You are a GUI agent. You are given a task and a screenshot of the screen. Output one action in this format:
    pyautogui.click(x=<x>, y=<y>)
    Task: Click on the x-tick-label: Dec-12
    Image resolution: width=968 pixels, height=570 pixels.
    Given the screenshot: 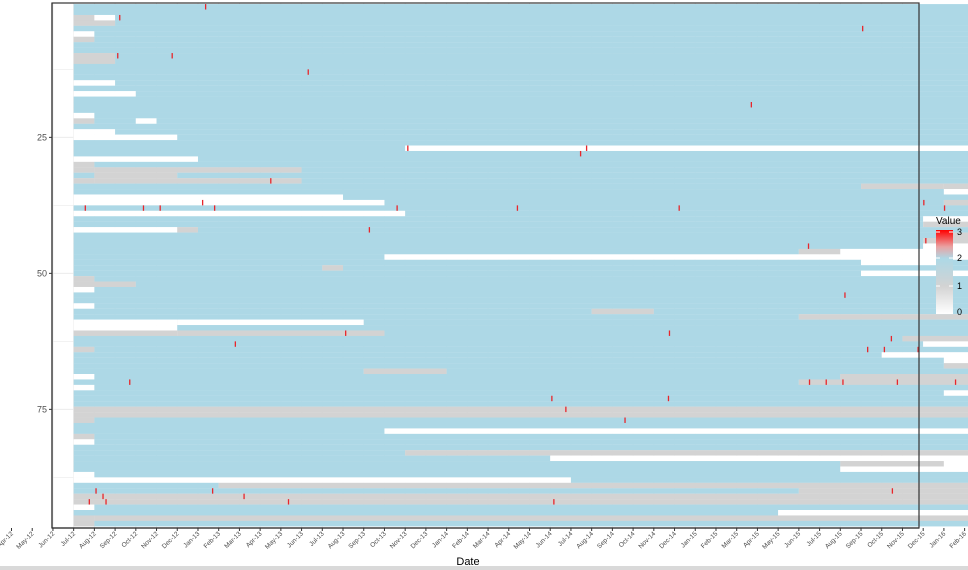 What is the action you would take?
    pyautogui.click(x=171, y=540)
    